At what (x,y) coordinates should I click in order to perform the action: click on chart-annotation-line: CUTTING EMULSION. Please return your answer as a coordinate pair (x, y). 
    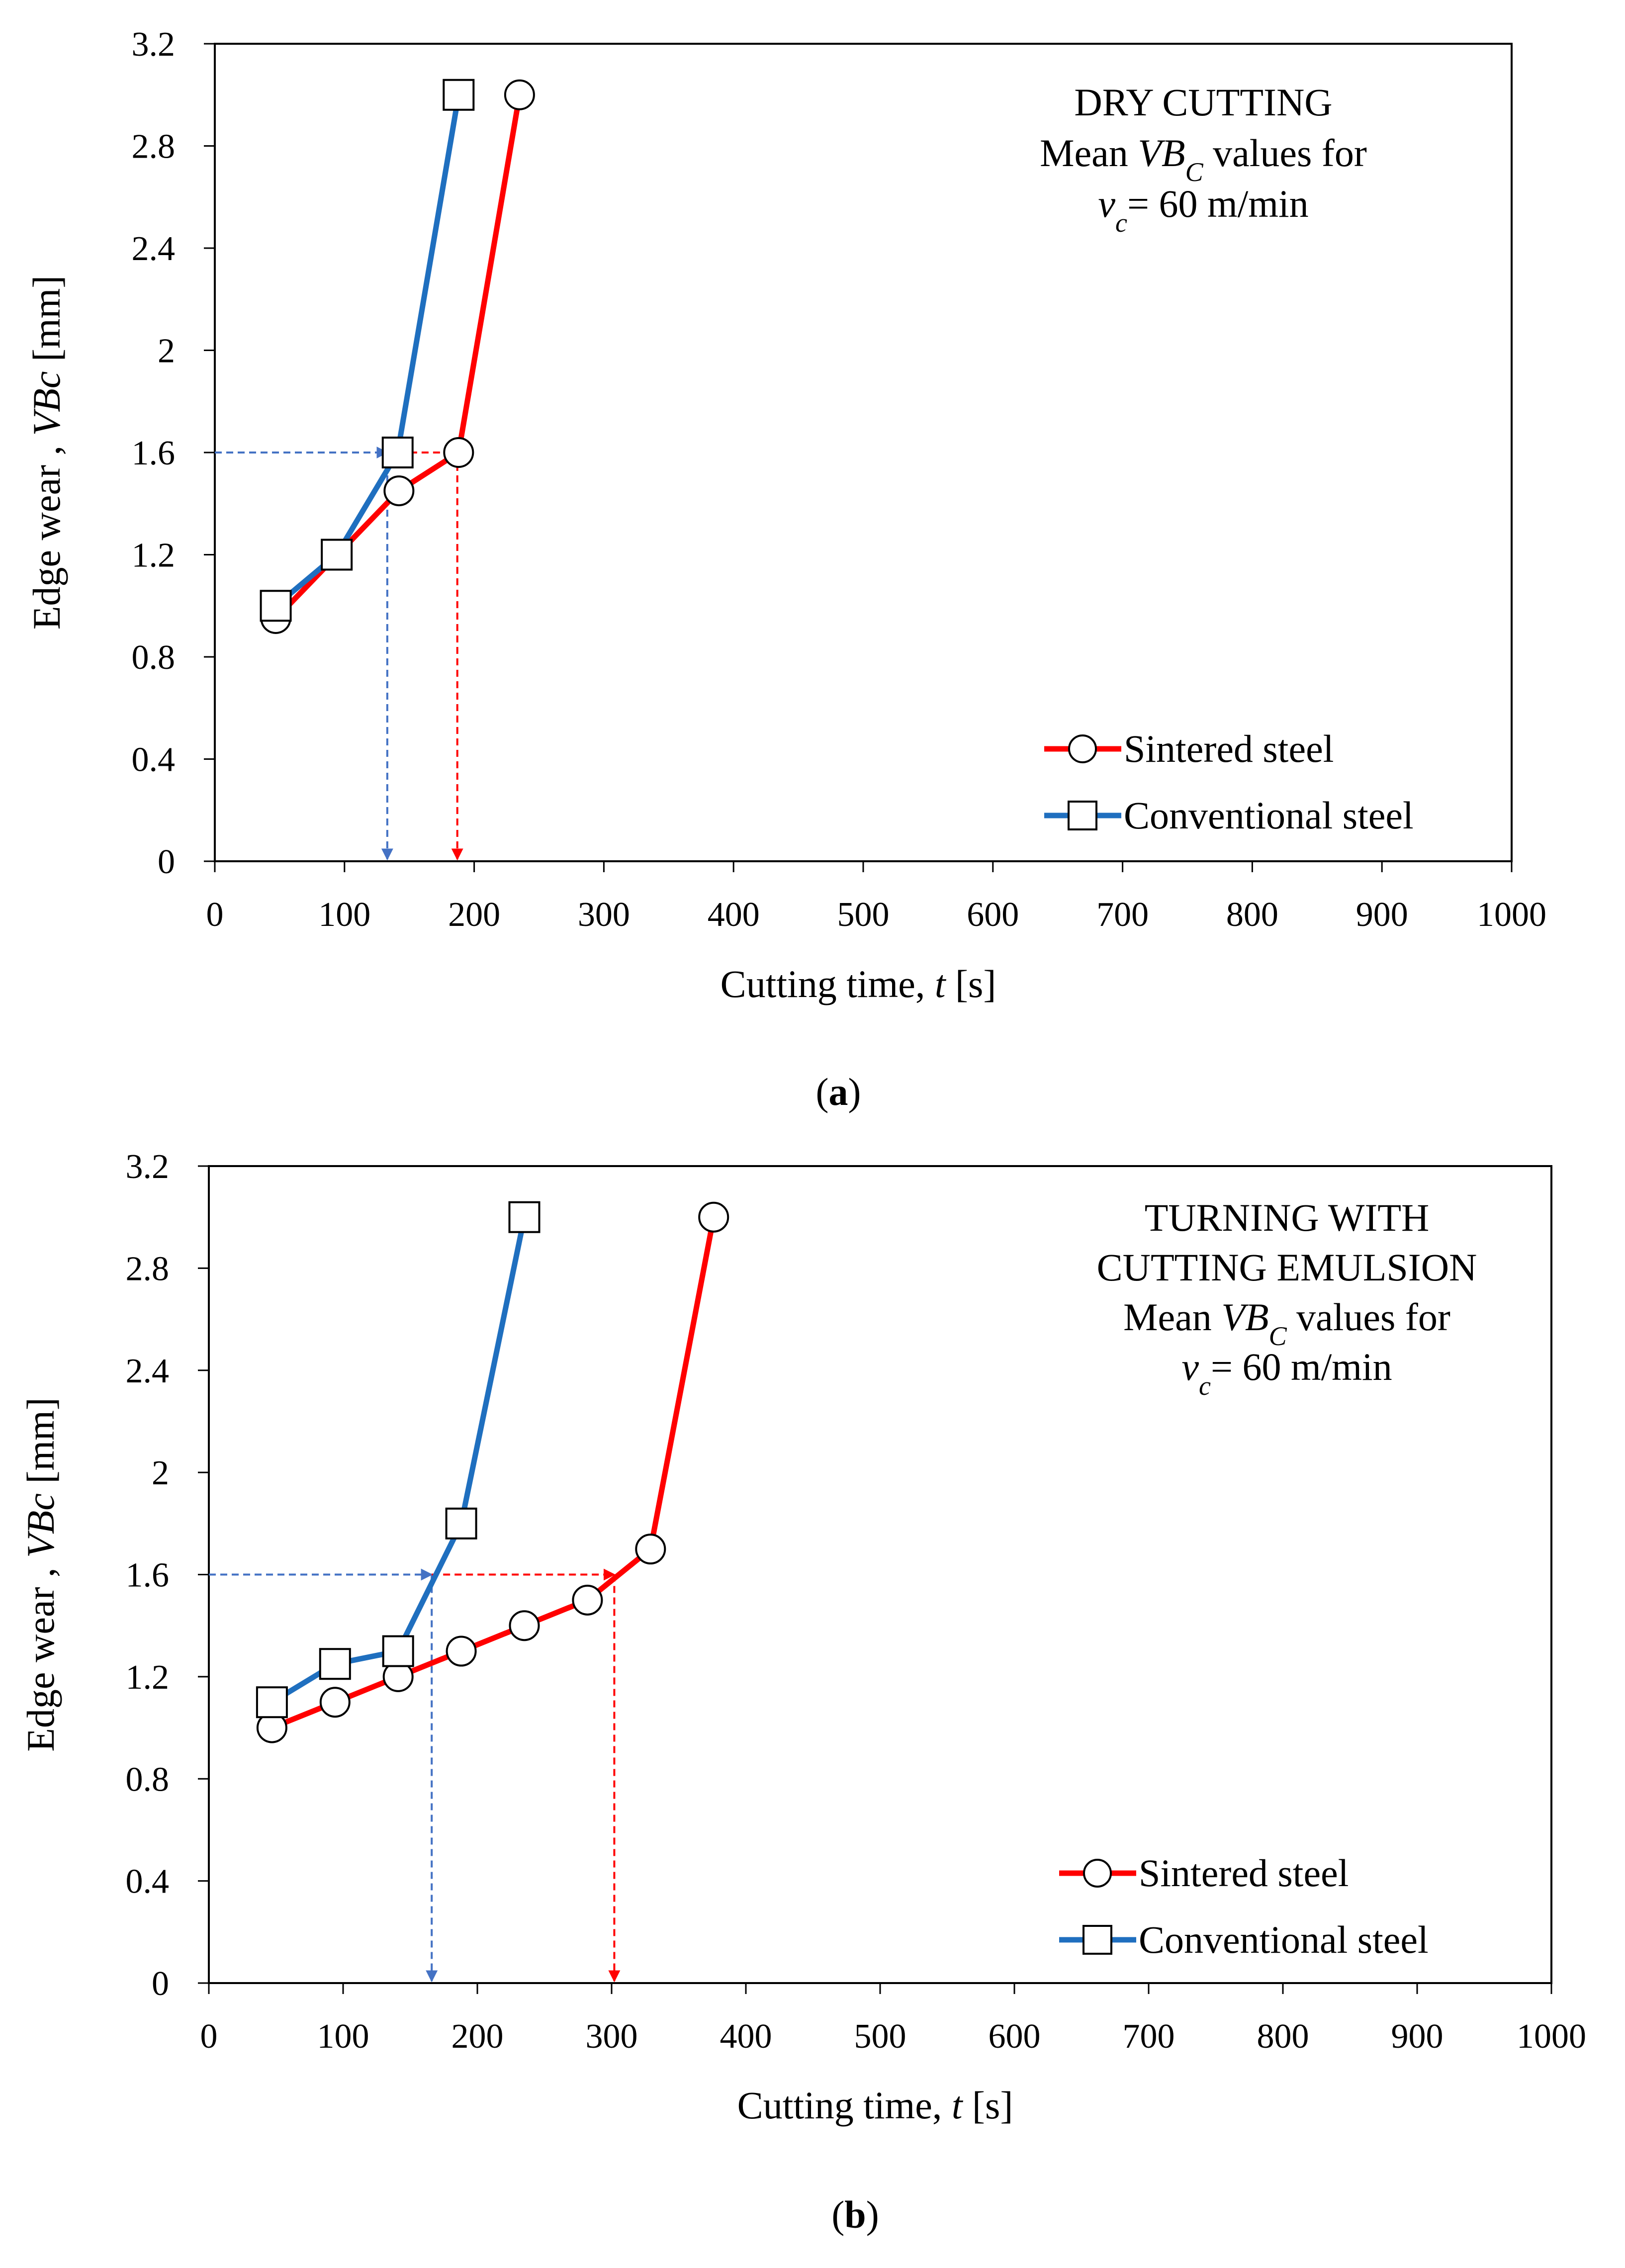
    Looking at the image, I should click on (1287, 1268).